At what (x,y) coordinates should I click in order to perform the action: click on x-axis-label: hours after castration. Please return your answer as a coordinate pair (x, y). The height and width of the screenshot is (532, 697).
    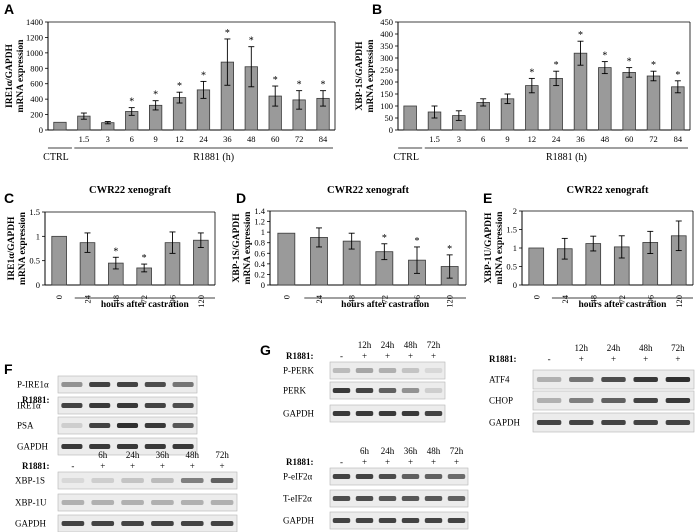
    Looking at the image, I should click on (145, 305).